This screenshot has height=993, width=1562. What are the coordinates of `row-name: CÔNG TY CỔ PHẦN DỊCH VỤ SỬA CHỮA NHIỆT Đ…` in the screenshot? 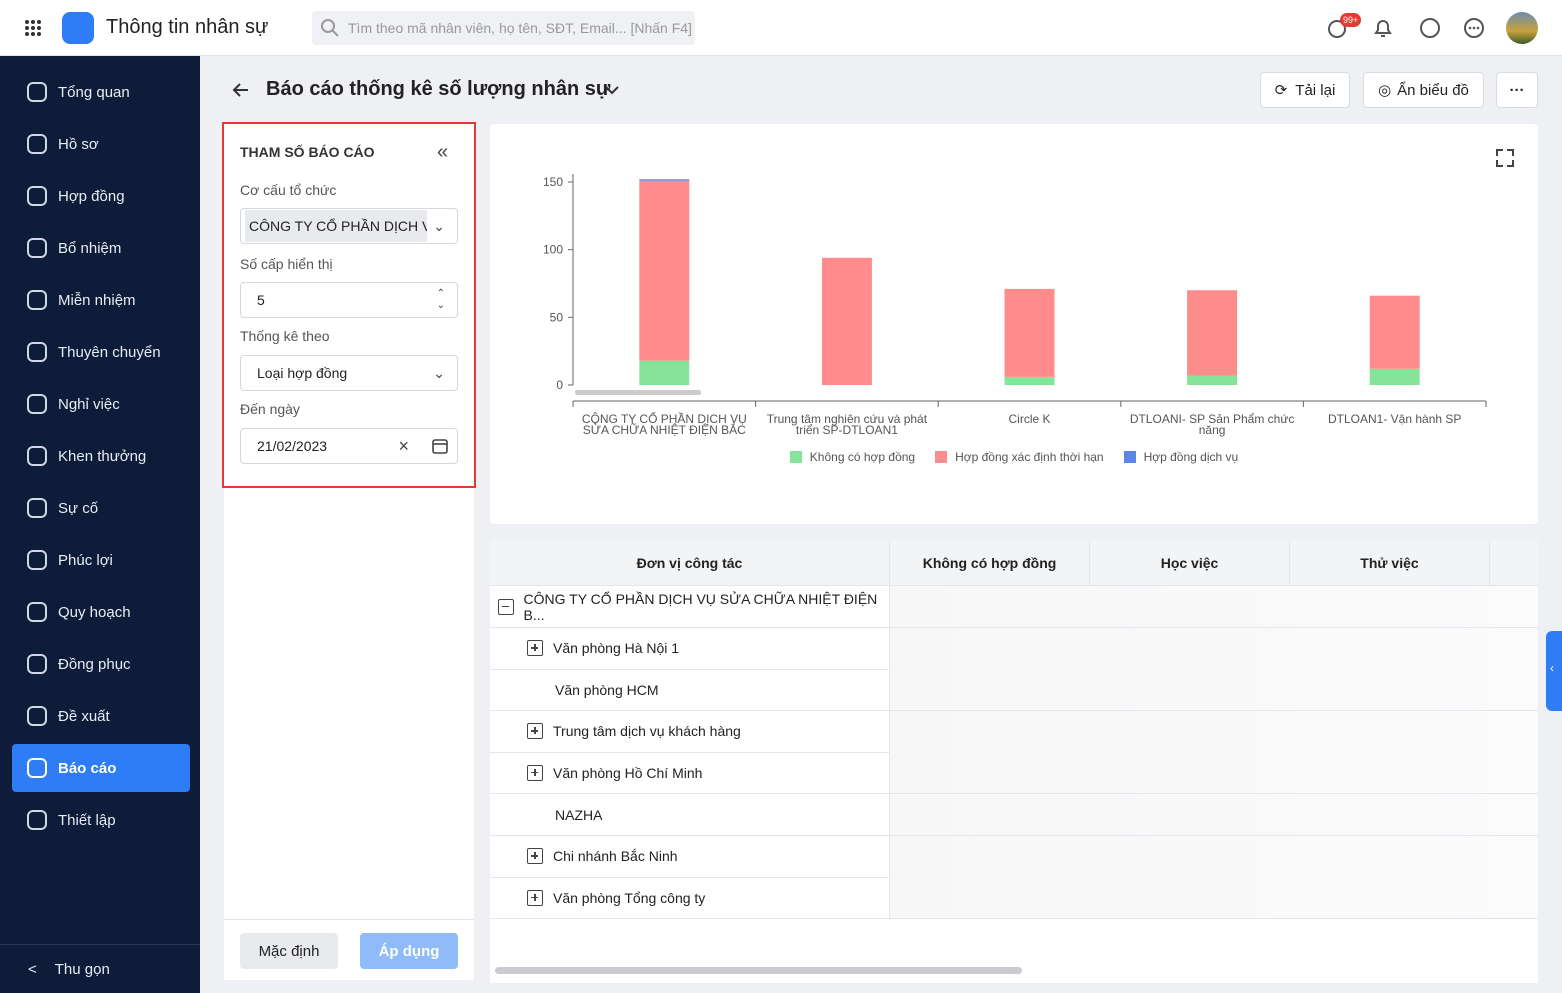 It's located at (690, 607).